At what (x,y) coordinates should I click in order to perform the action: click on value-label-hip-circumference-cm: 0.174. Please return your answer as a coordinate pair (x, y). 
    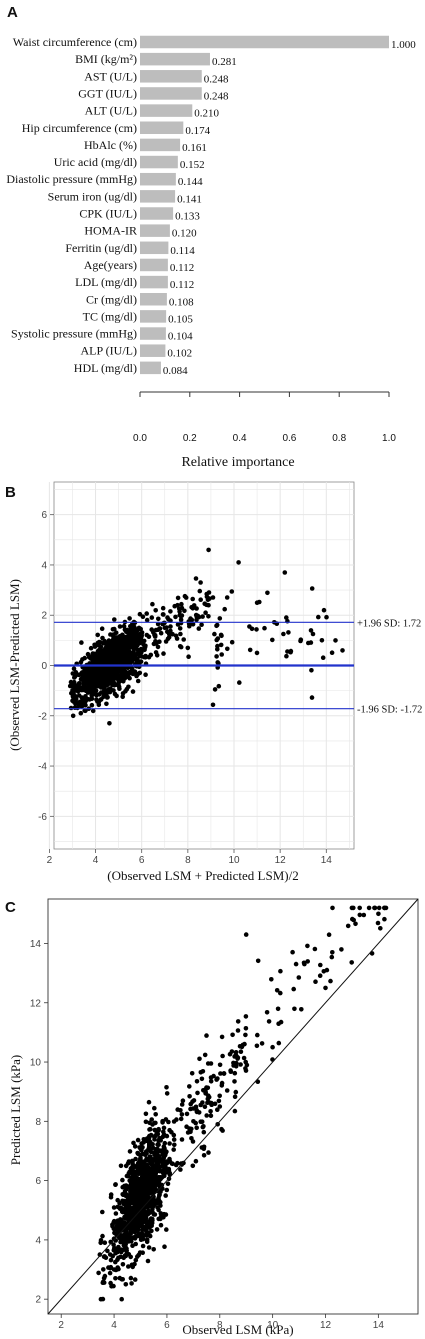
    Looking at the image, I should click on (197, 131).